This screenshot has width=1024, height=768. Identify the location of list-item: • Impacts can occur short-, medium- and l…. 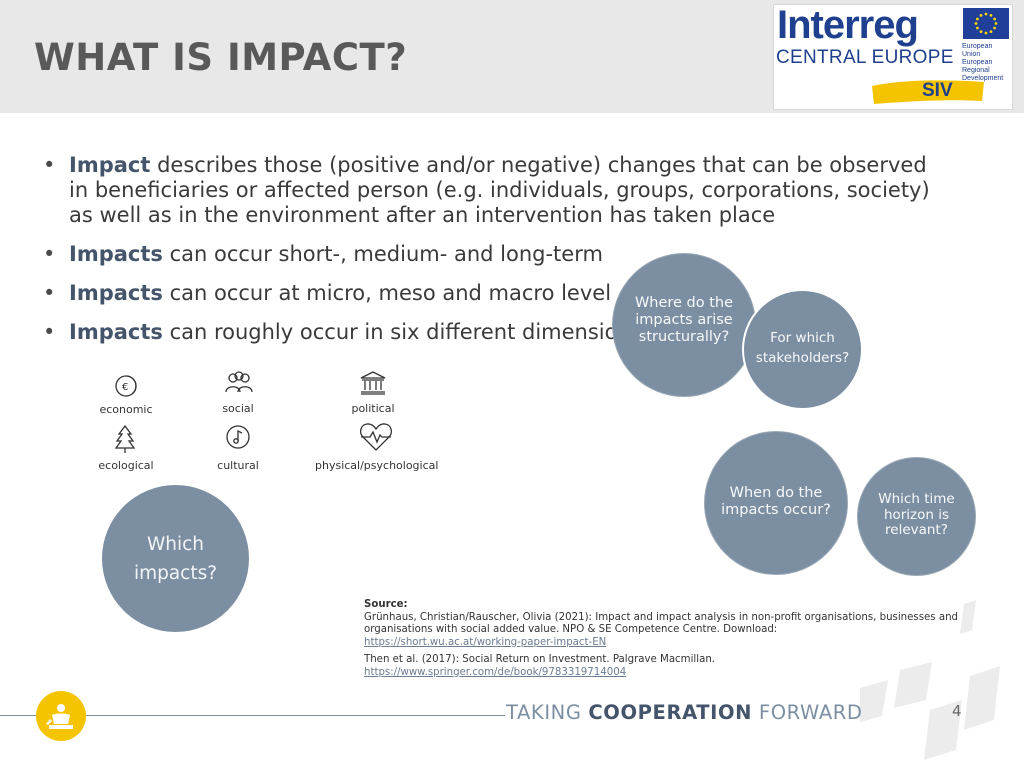
(323, 254).